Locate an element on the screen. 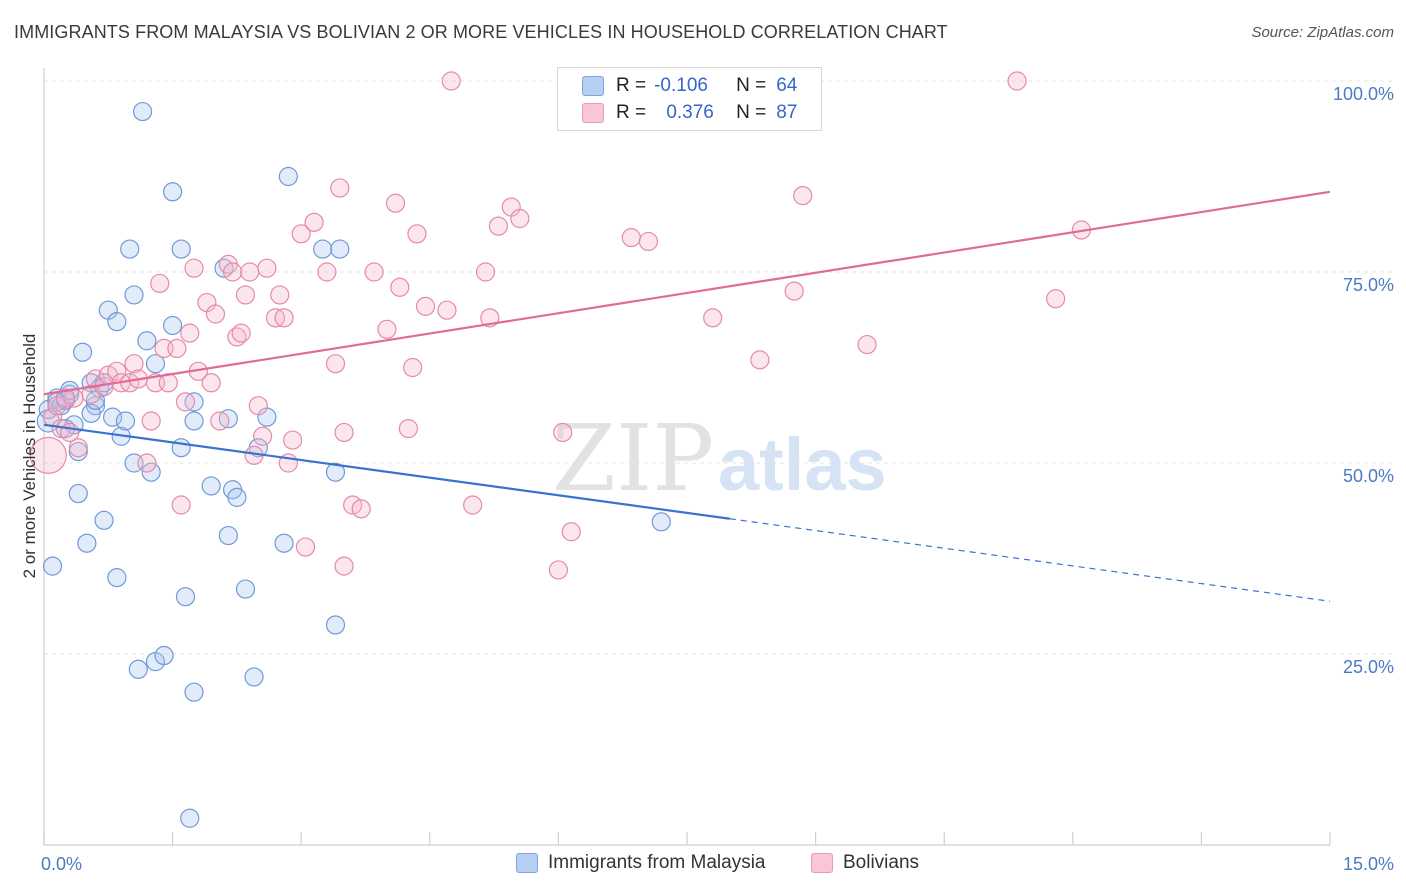 The image size is (1406, 892). source-label: Source: ZipAtlas.com is located at coordinates (1322, 32).